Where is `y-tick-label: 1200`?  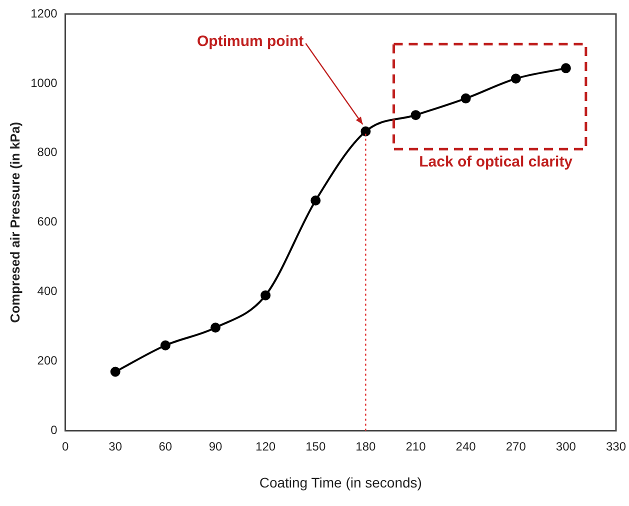 y-tick-label: 1200 is located at coordinates (44, 13).